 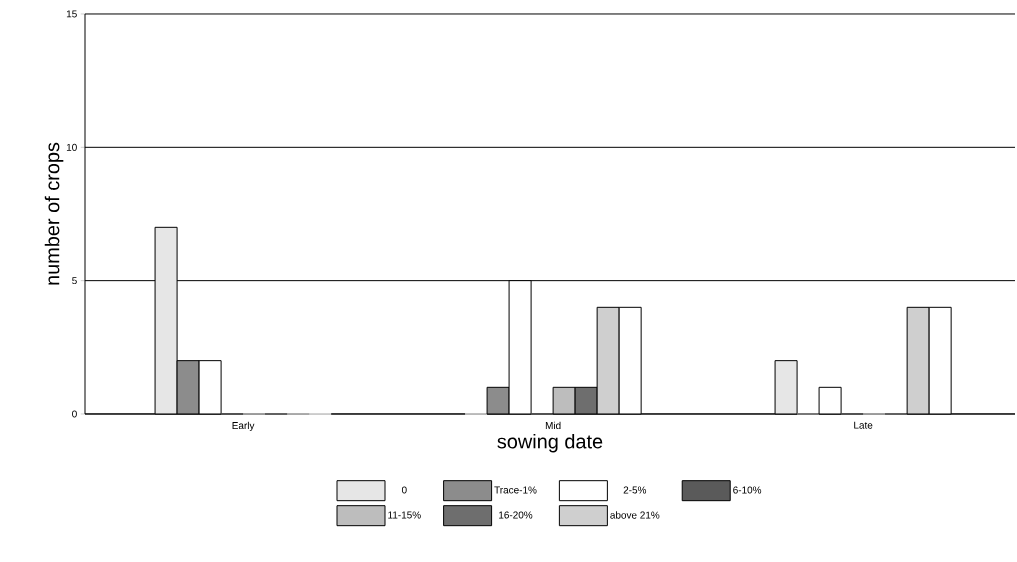 I want to click on y-tick-label: 0, so click(x=74, y=414).